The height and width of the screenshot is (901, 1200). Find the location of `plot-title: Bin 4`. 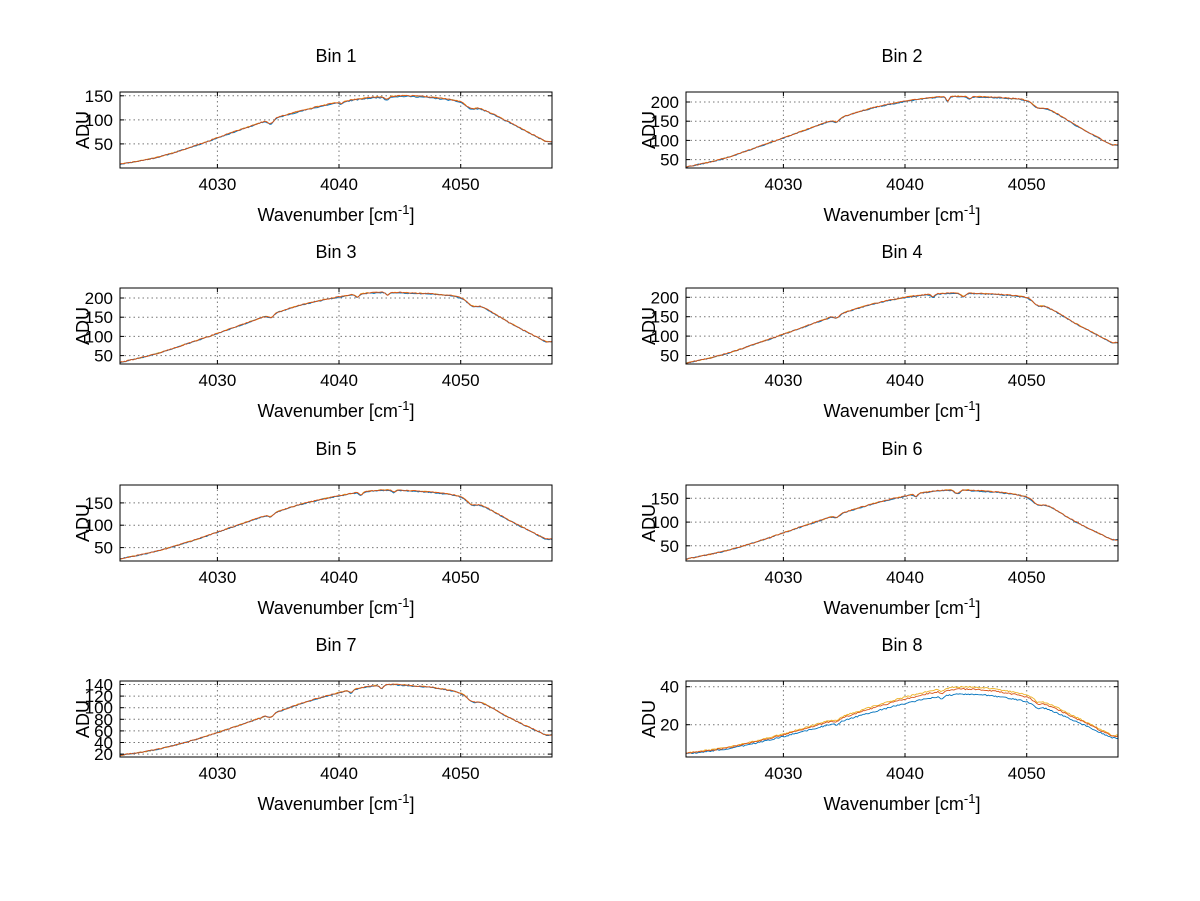

plot-title: Bin 4 is located at coordinates (902, 252).